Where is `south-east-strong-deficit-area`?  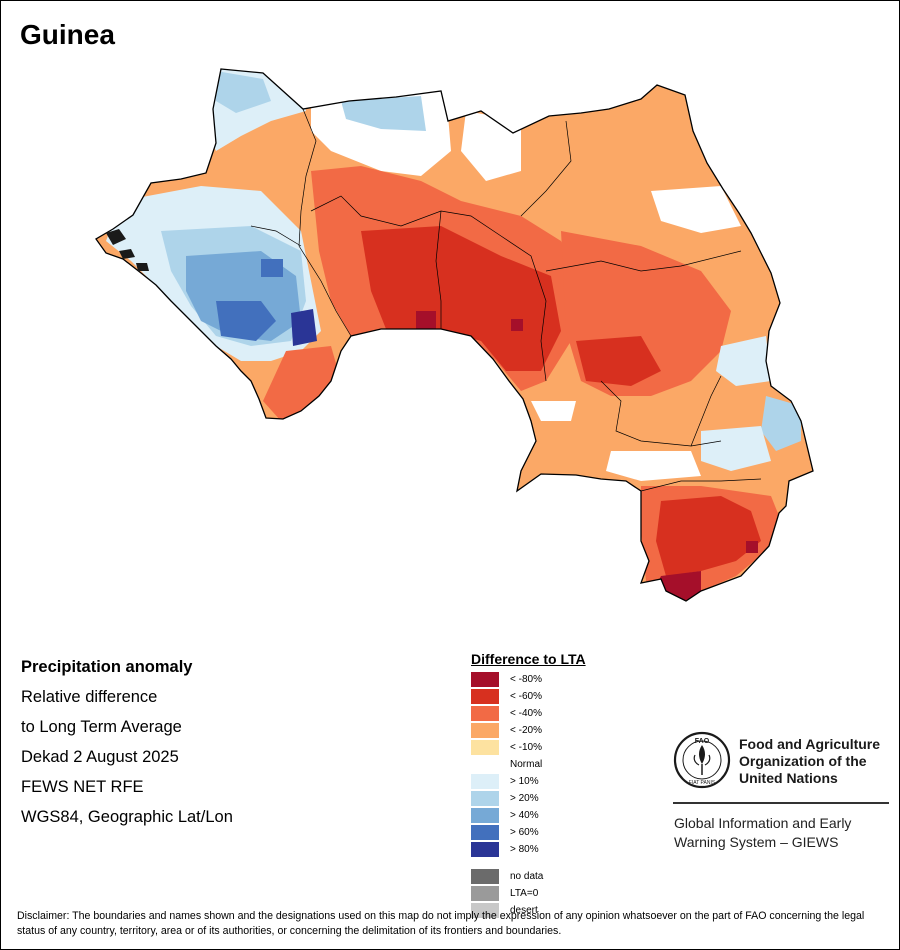
south-east-strong-deficit-area is located at coordinates (708, 536).